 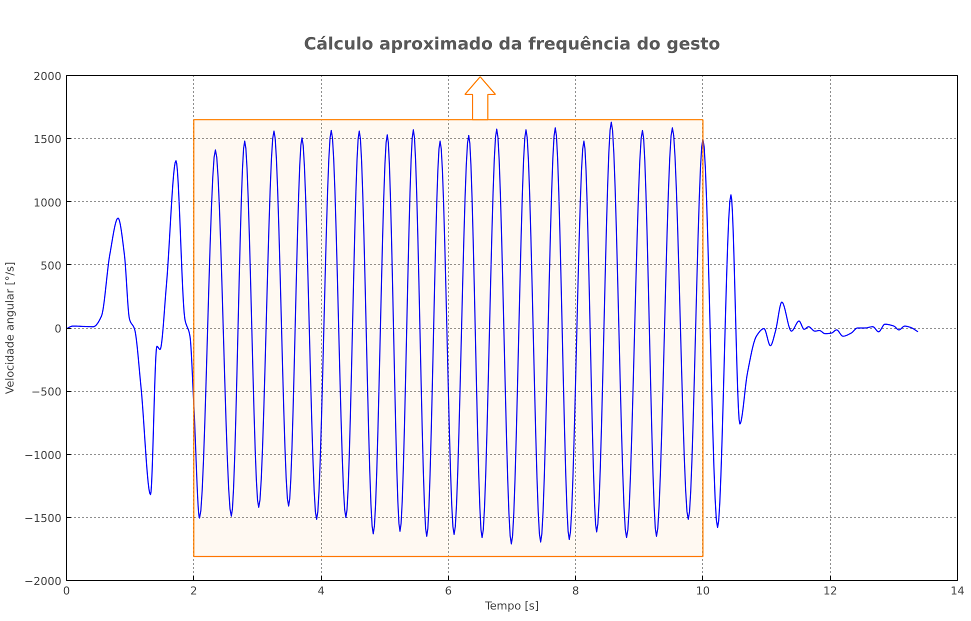 What do you see at coordinates (46, 392) in the screenshot?
I see `y-tick-label: −500` at bounding box center [46, 392].